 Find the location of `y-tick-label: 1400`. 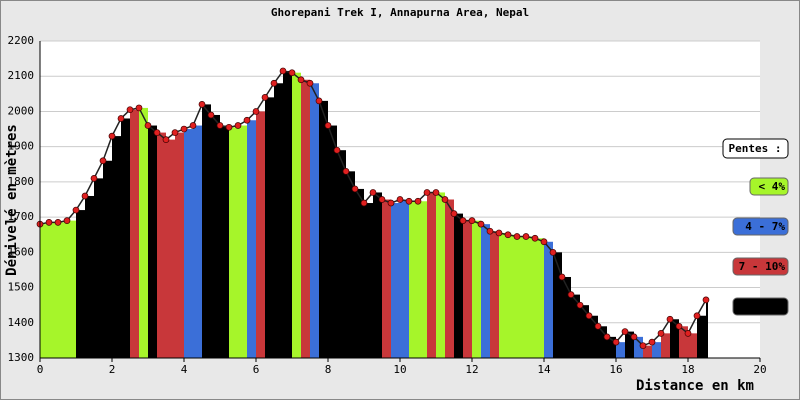

y-tick-label: 1400 is located at coordinates (21, 322).